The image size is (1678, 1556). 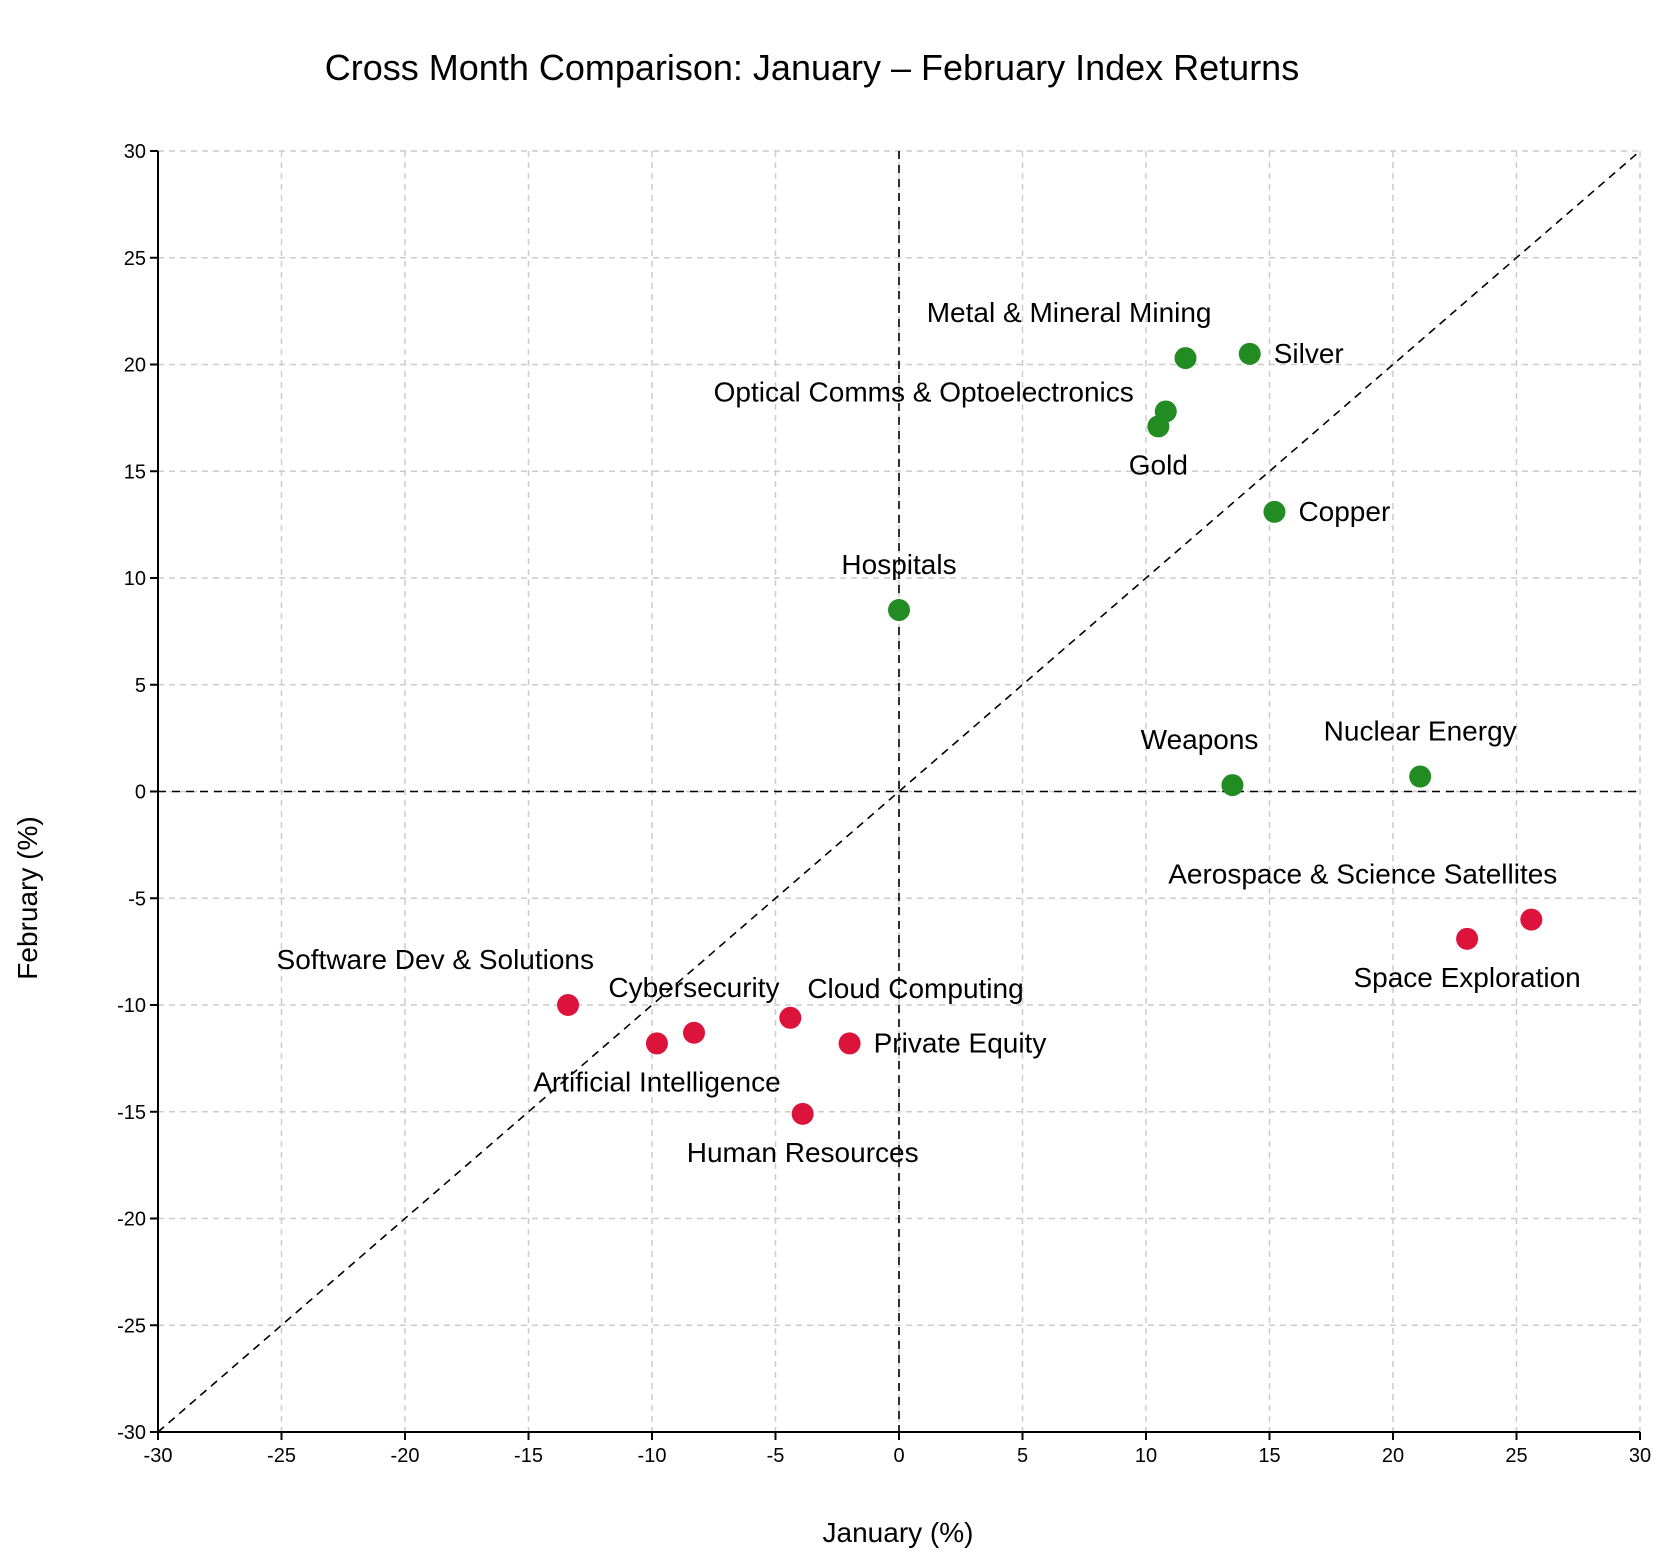 What do you see at coordinates (528, 1456) in the screenshot?
I see `x-tick-label: -15` at bounding box center [528, 1456].